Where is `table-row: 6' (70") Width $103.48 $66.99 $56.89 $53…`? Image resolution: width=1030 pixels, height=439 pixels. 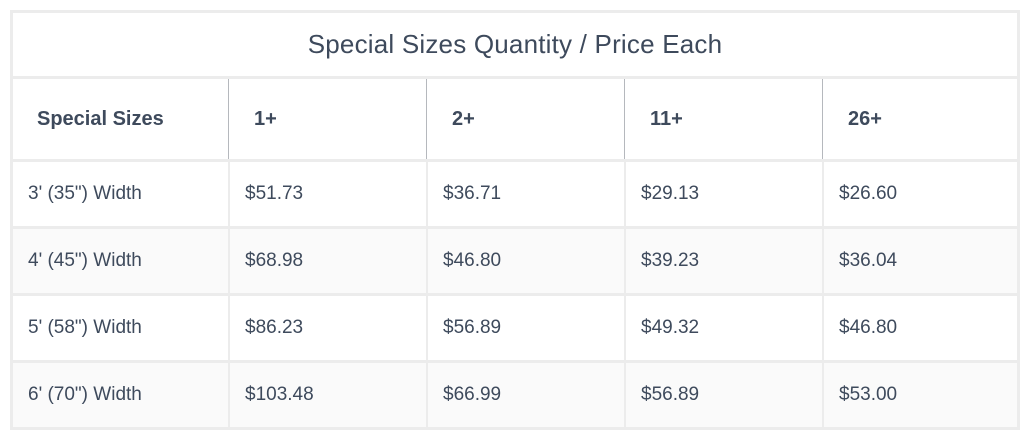 table-row: 6' (70") Width $103.48 $66.99 $56.89 $53… is located at coordinates (515, 395).